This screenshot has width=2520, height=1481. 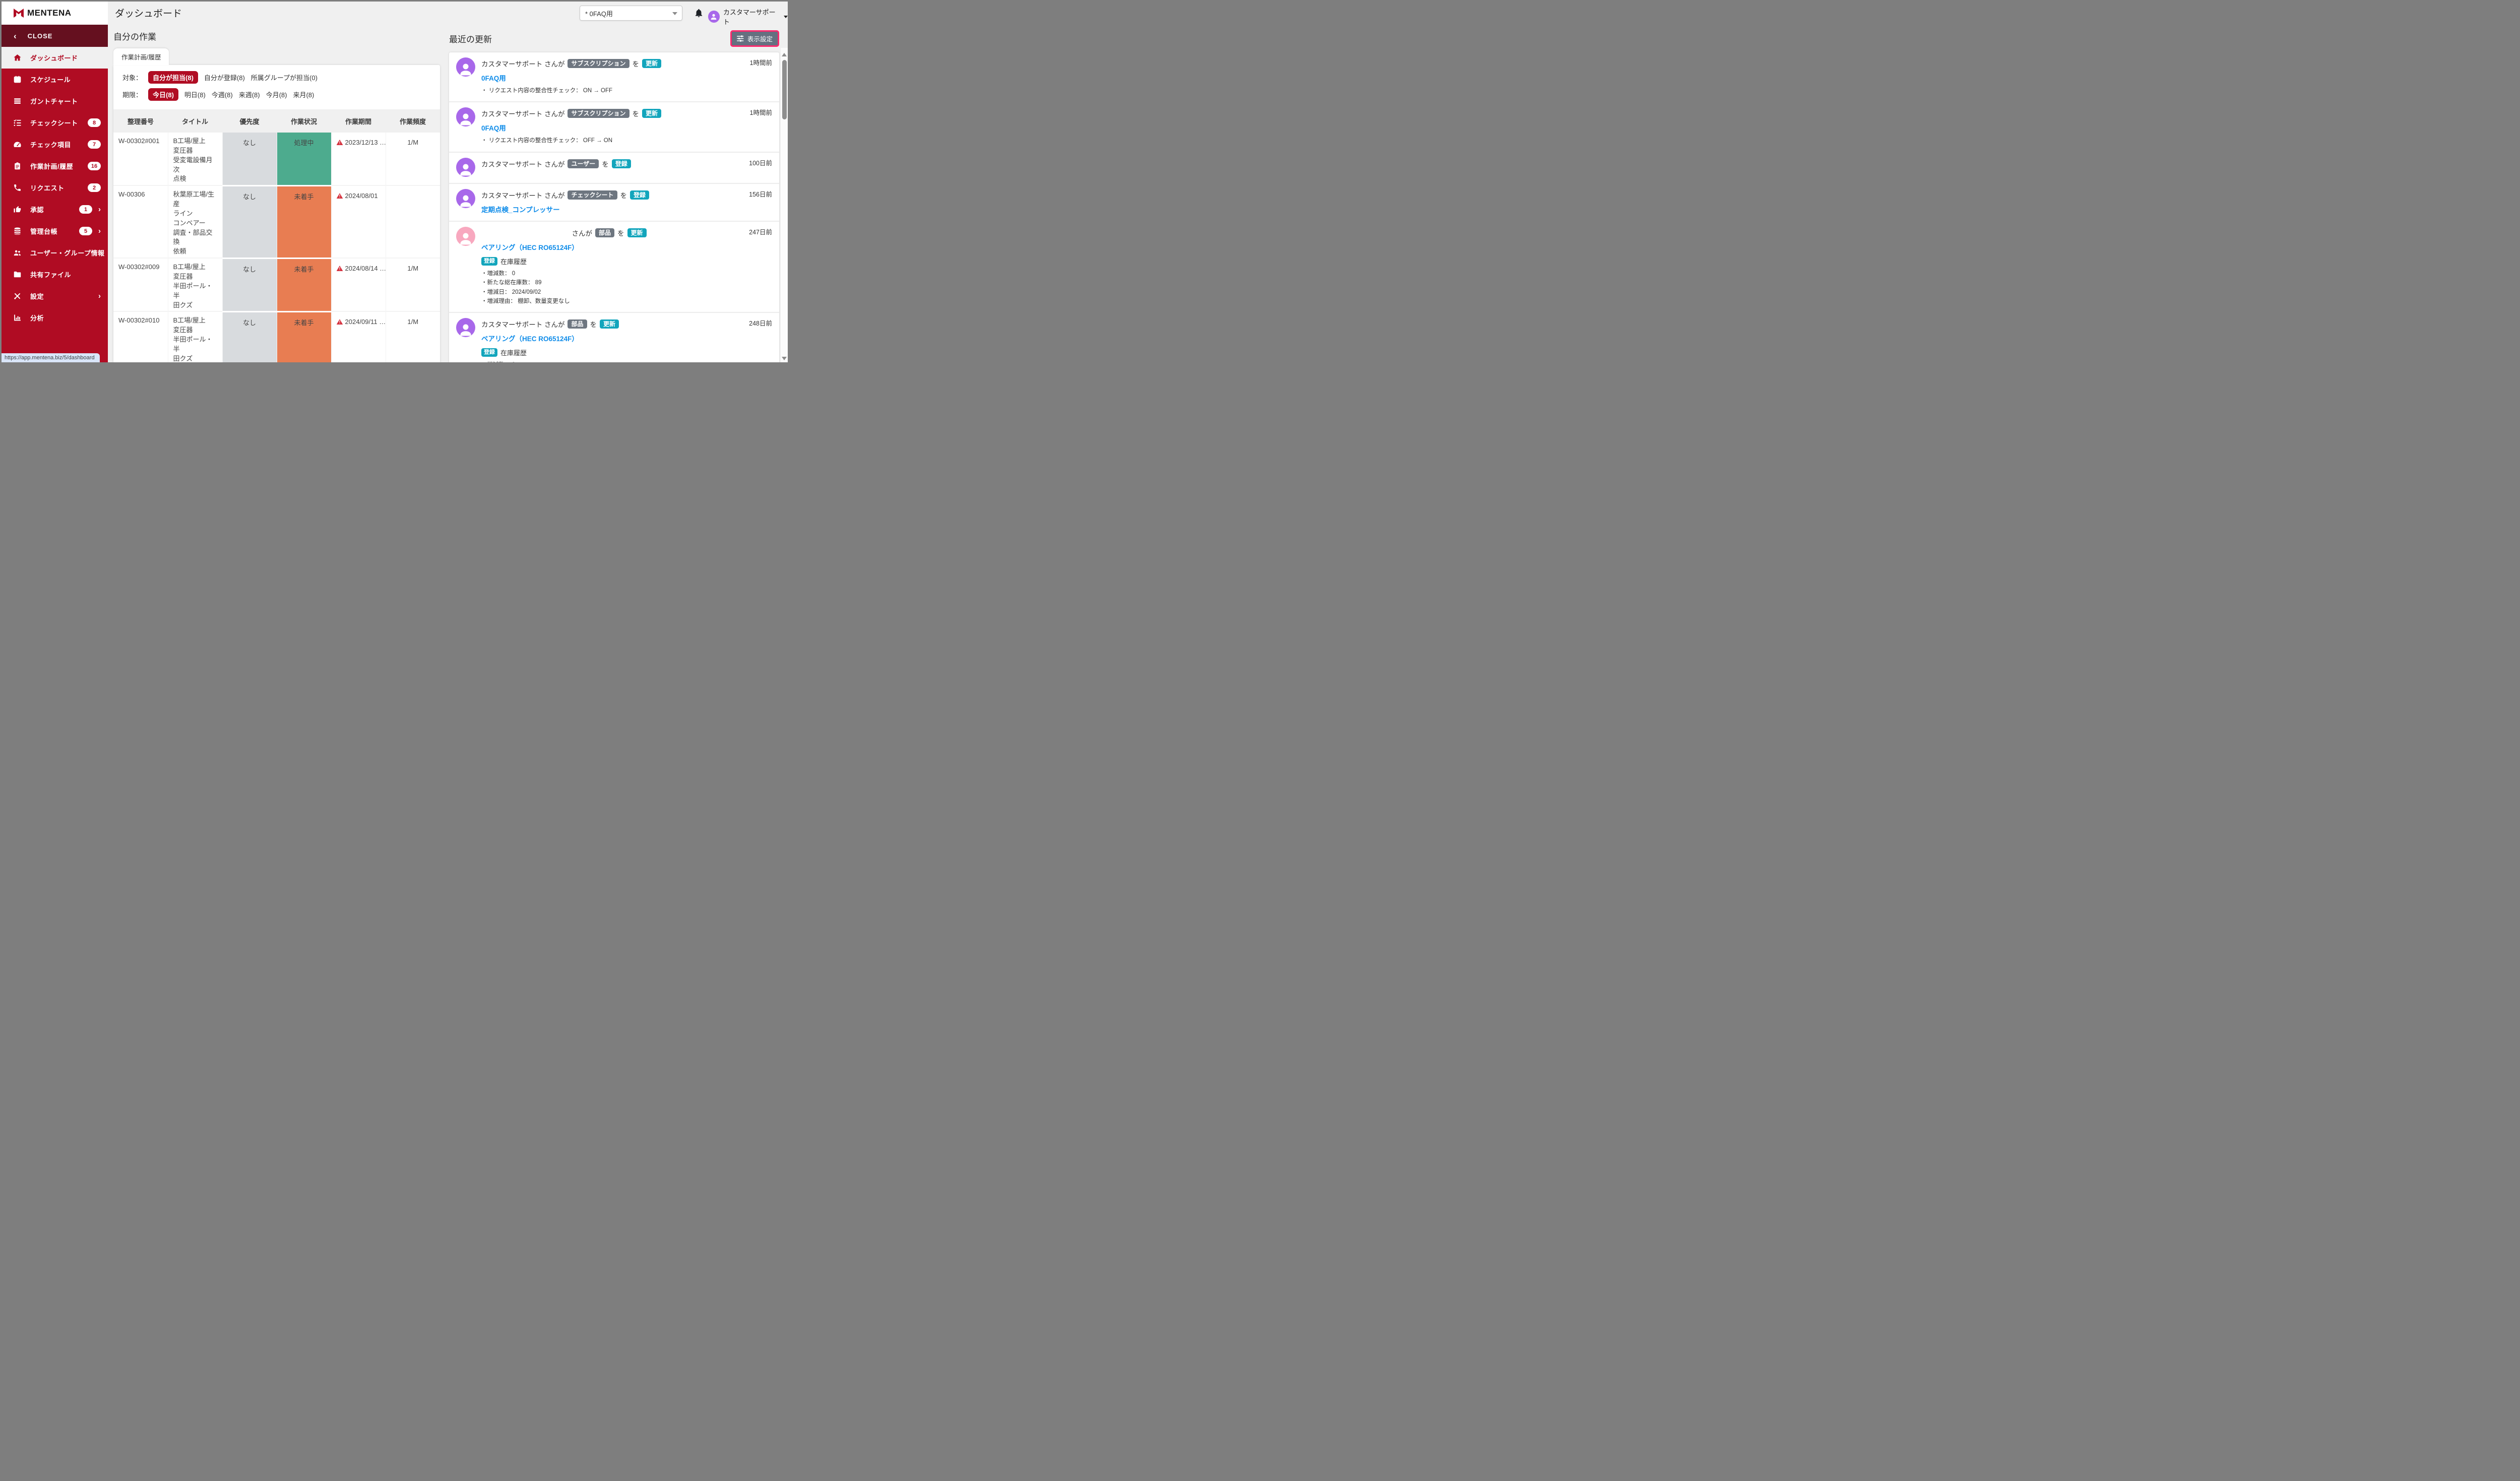 What do you see at coordinates (141, 56) in the screenshot?
I see `tab-work-plans: 作業計画/履歴` at bounding box center [141, 56].